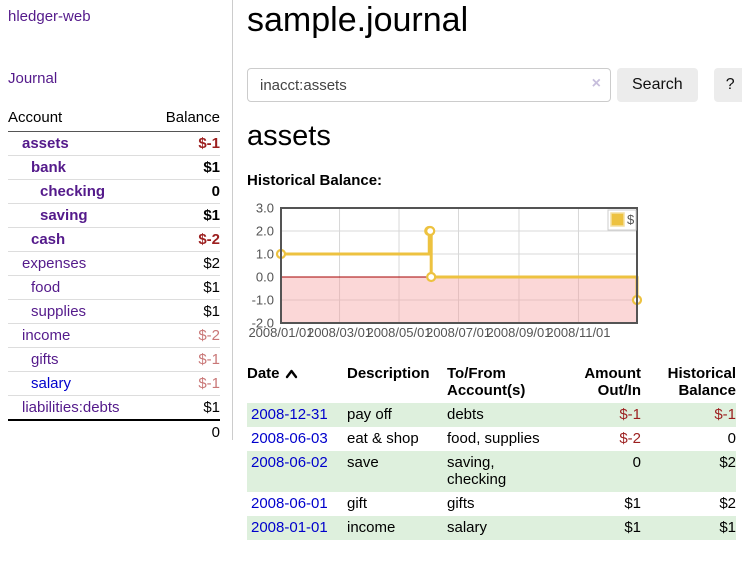 The height and width of the screenshot is (582, 742). I want to click on account-link: assets, so click(45, 143).